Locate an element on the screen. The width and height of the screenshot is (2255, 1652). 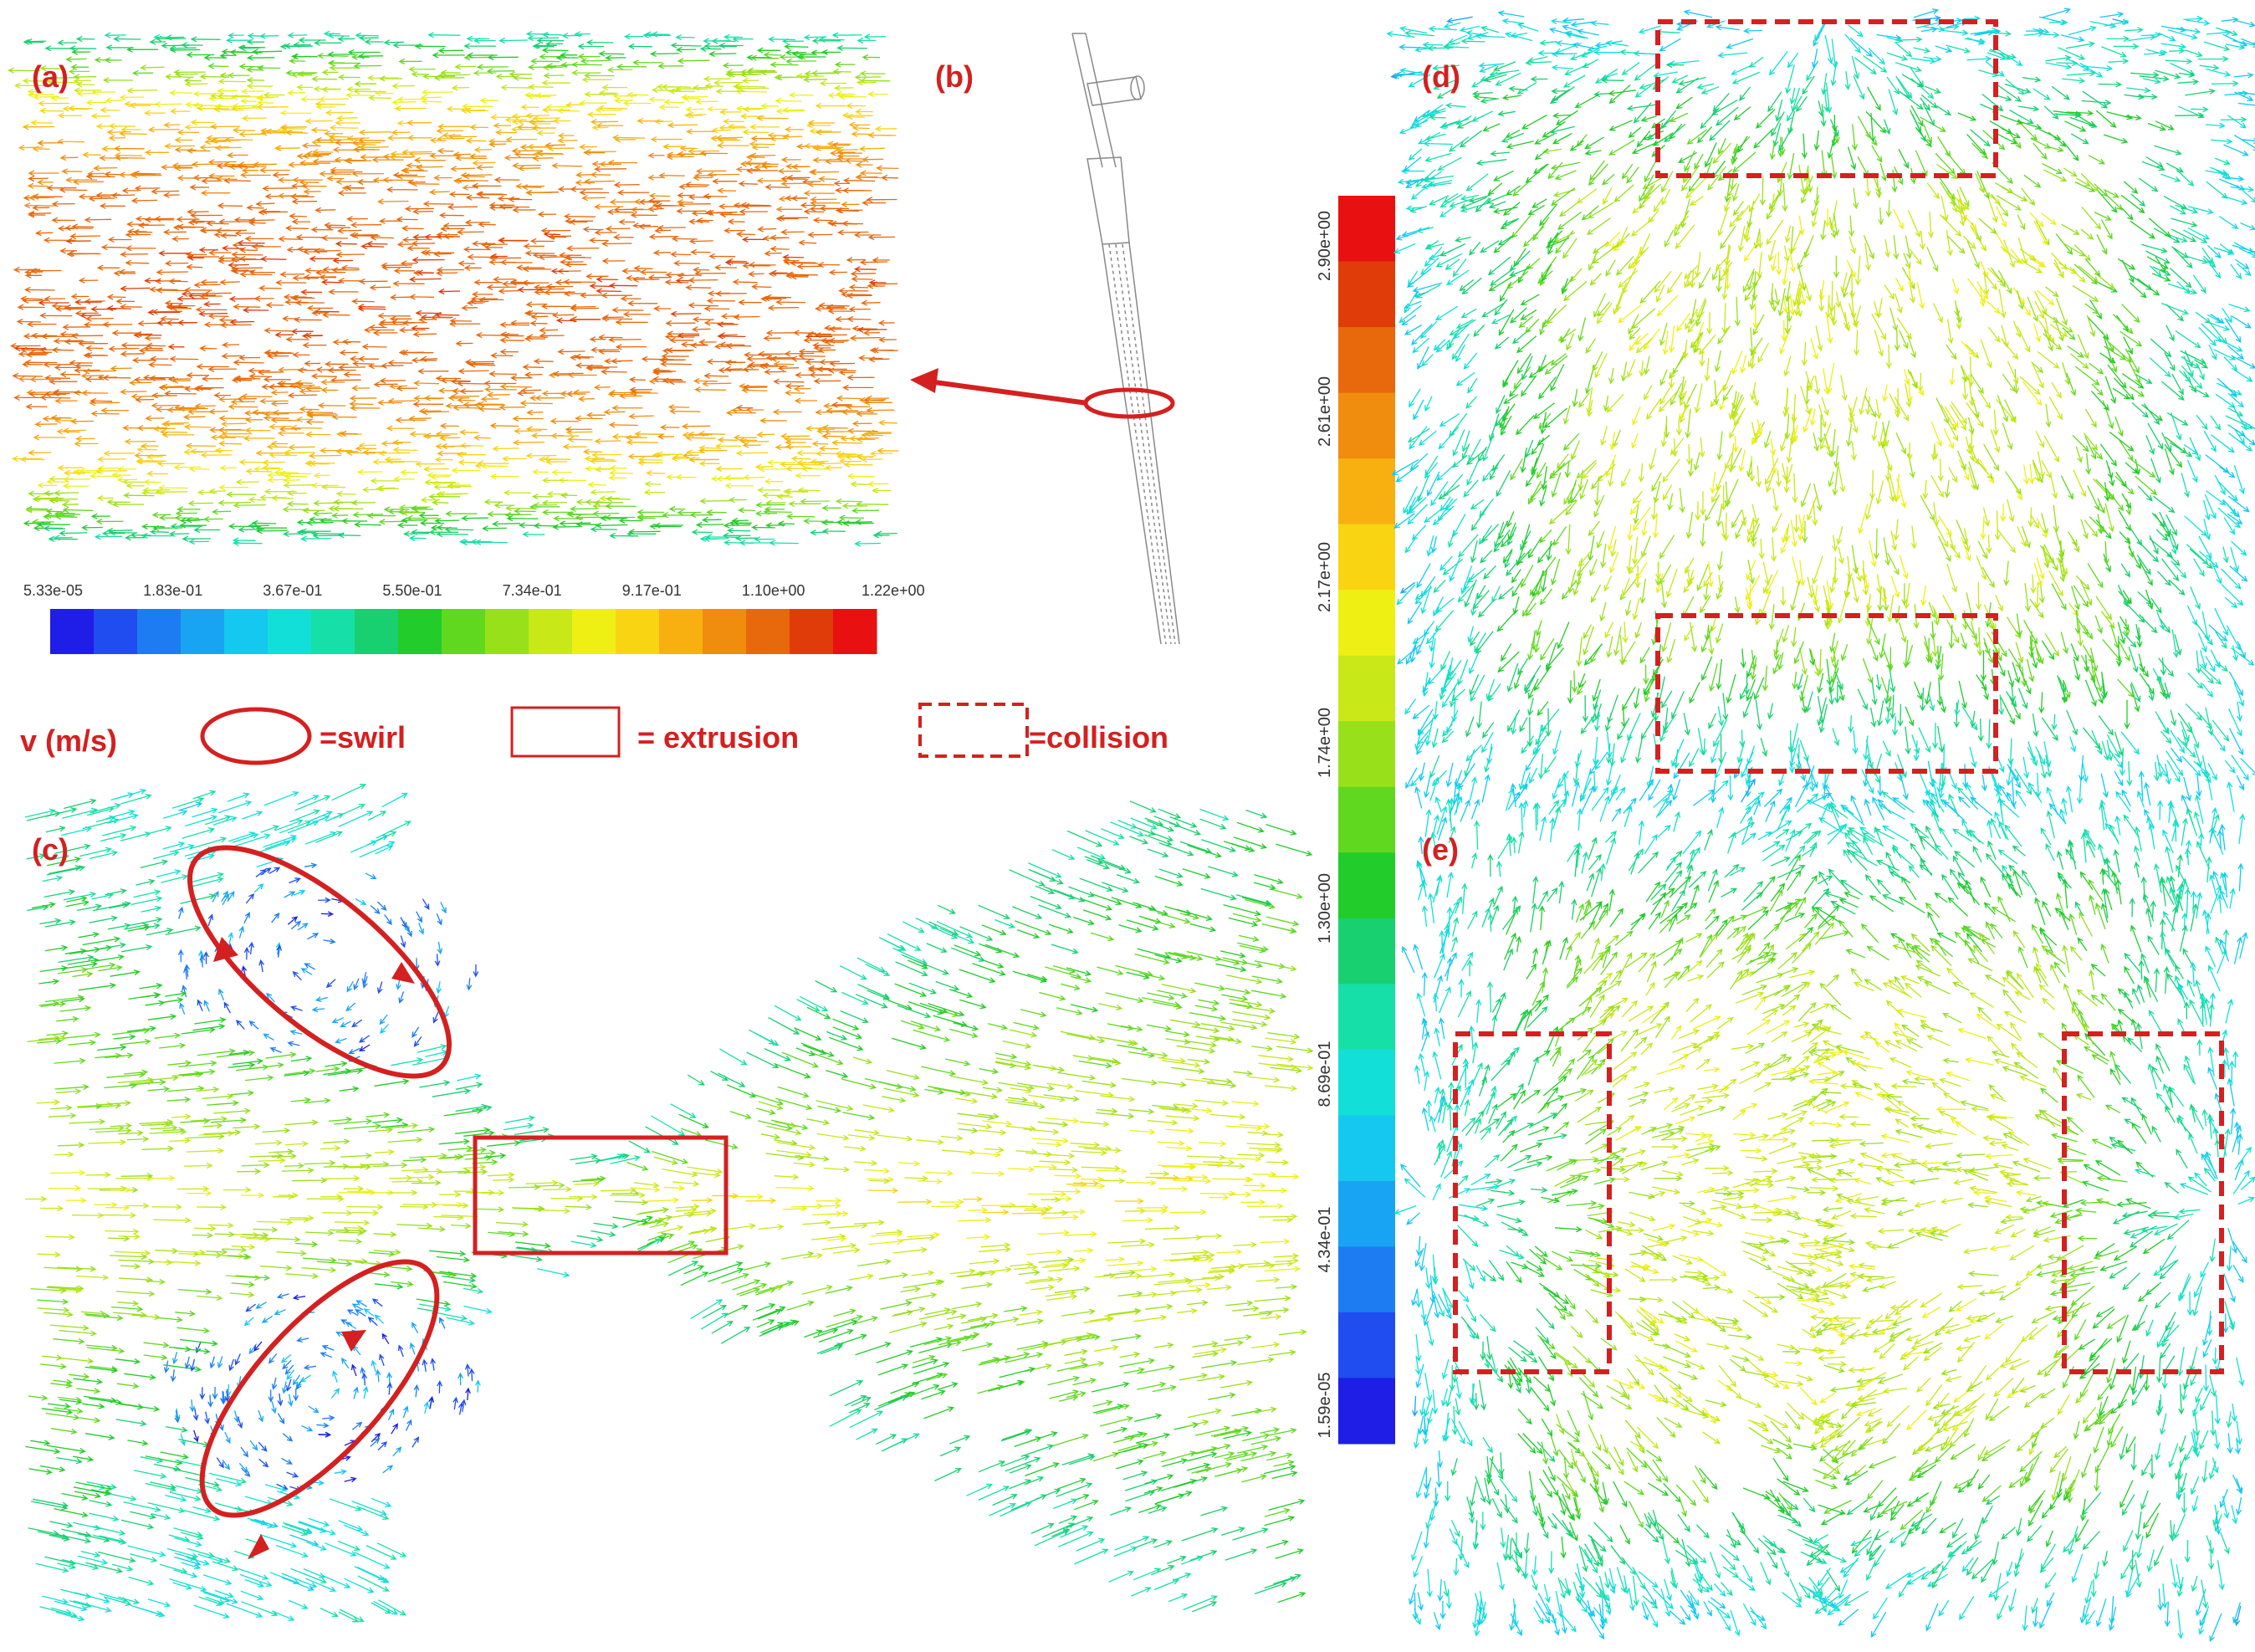
legend-collision-text: =collision is located at coordinates (1098, 737).